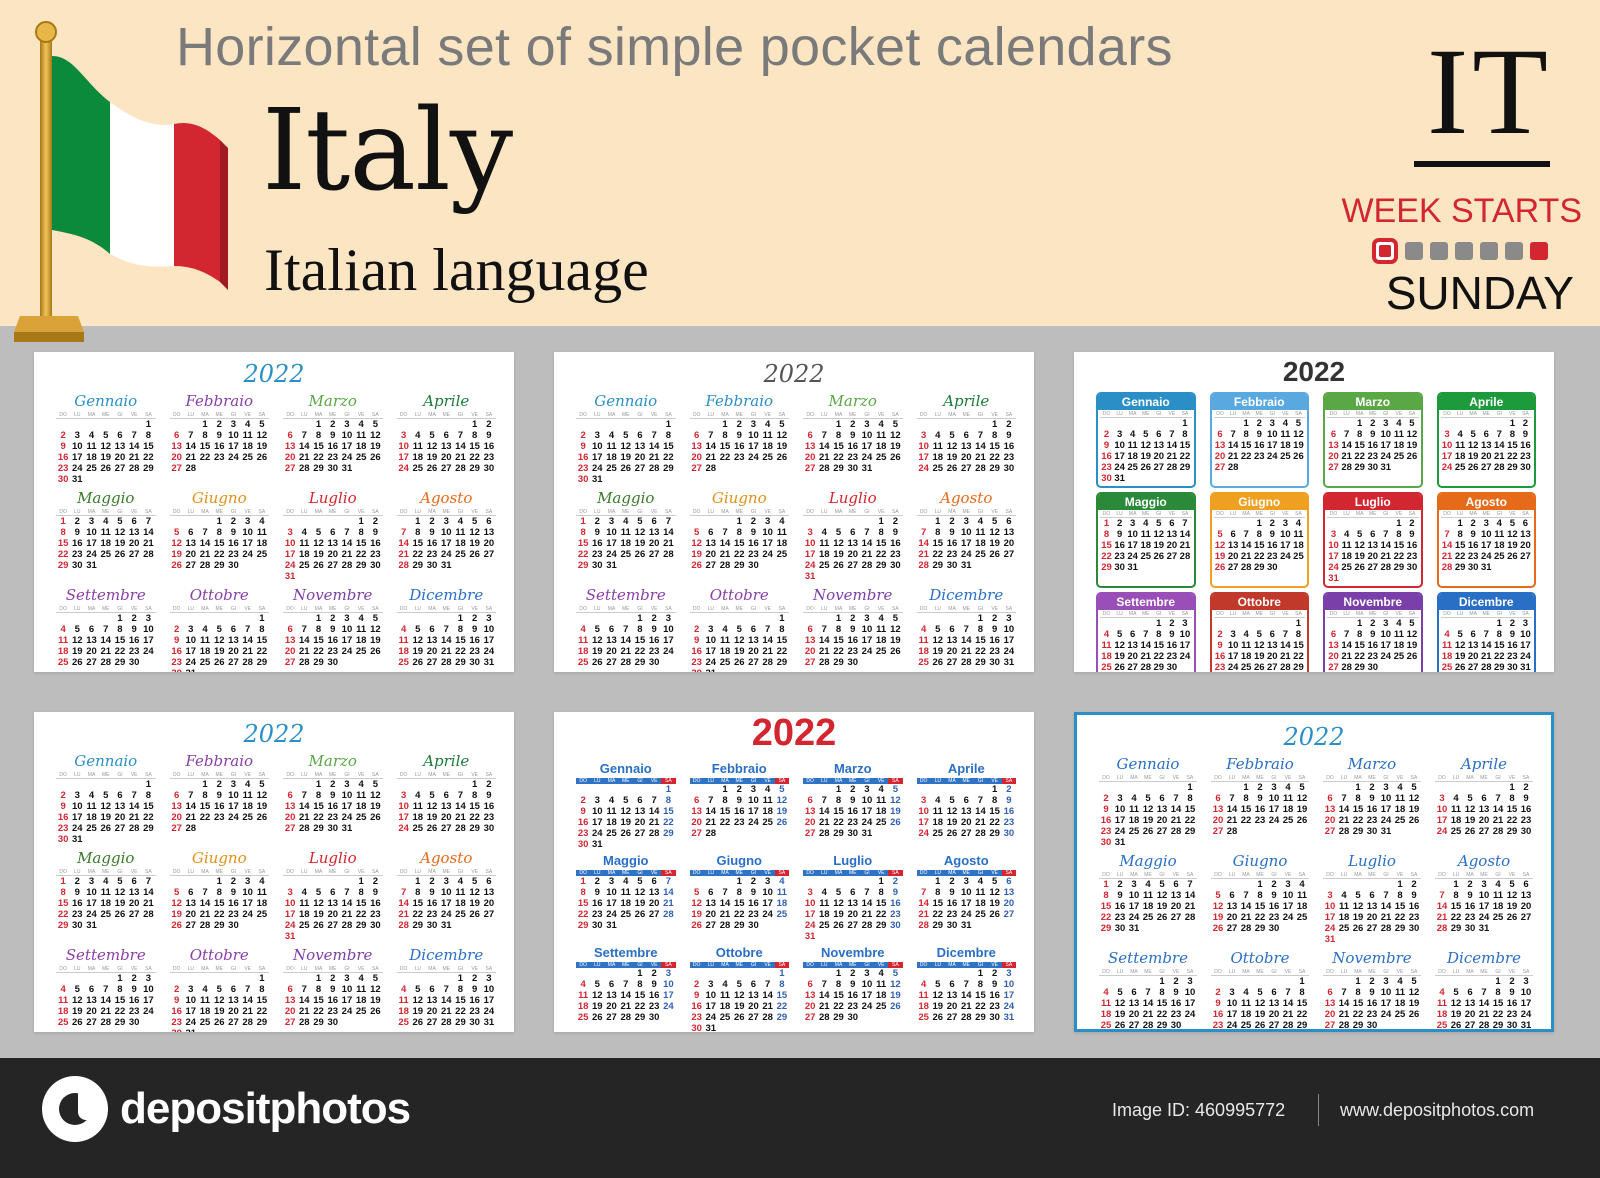 The height and width of the screenshot is (1178, 1600). What do you see at coordinates (176, 1022) in the screenshot?
I see `day-cell: 23` at bounding box center [176, 1022].